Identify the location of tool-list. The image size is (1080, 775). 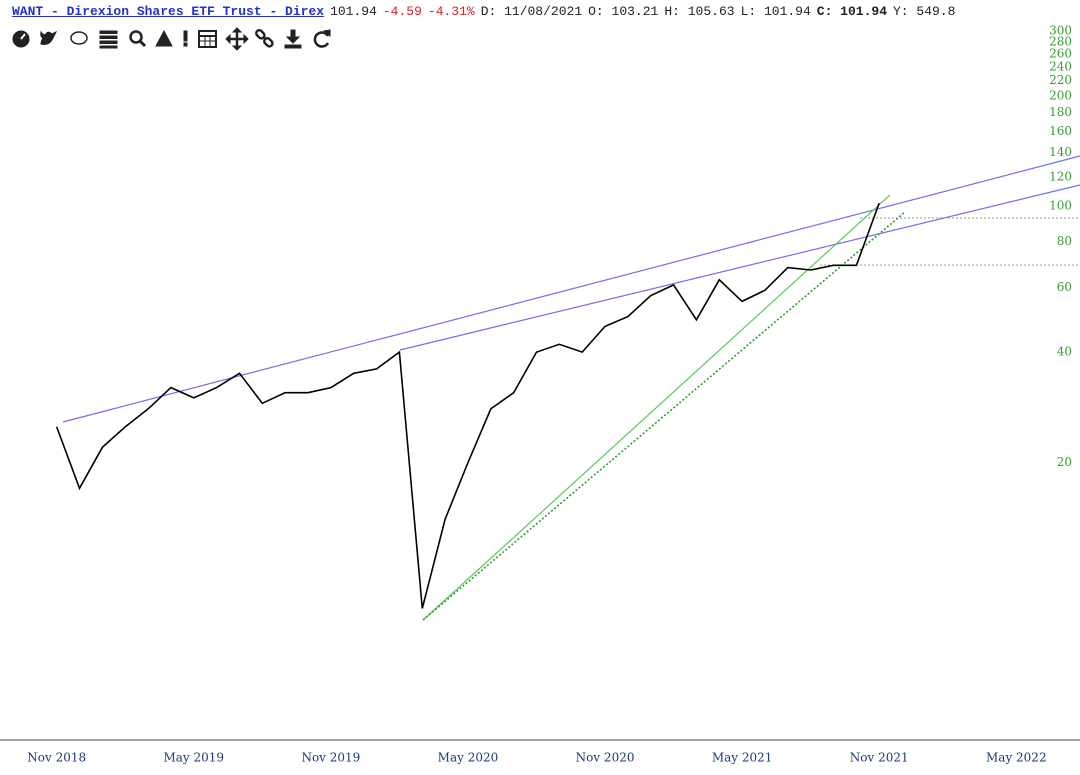
(108, 39).